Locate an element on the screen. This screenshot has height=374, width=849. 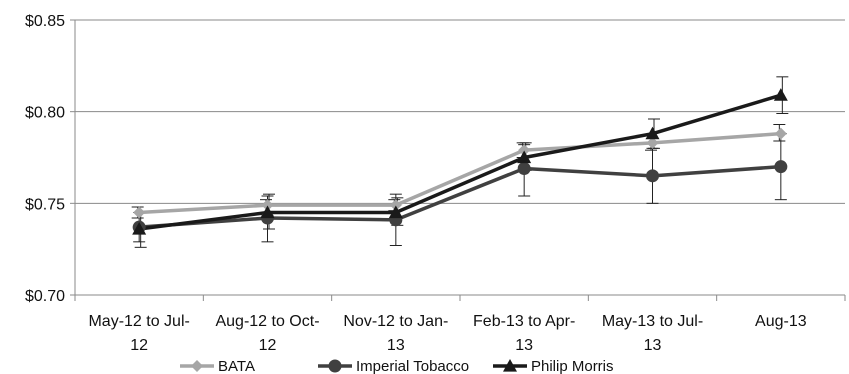
legend: BATA Imperial Tobacco Philip Morris is located at coordinates (397, 366).